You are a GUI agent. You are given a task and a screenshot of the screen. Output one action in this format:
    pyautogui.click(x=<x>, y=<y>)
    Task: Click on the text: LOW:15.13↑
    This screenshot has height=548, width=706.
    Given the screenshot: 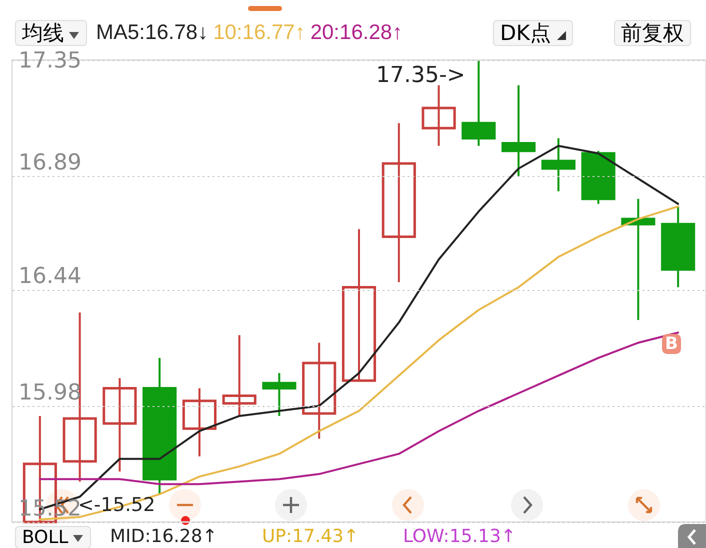 What is the action you would take?
    pyautogui.click(x=459, y=536)
    